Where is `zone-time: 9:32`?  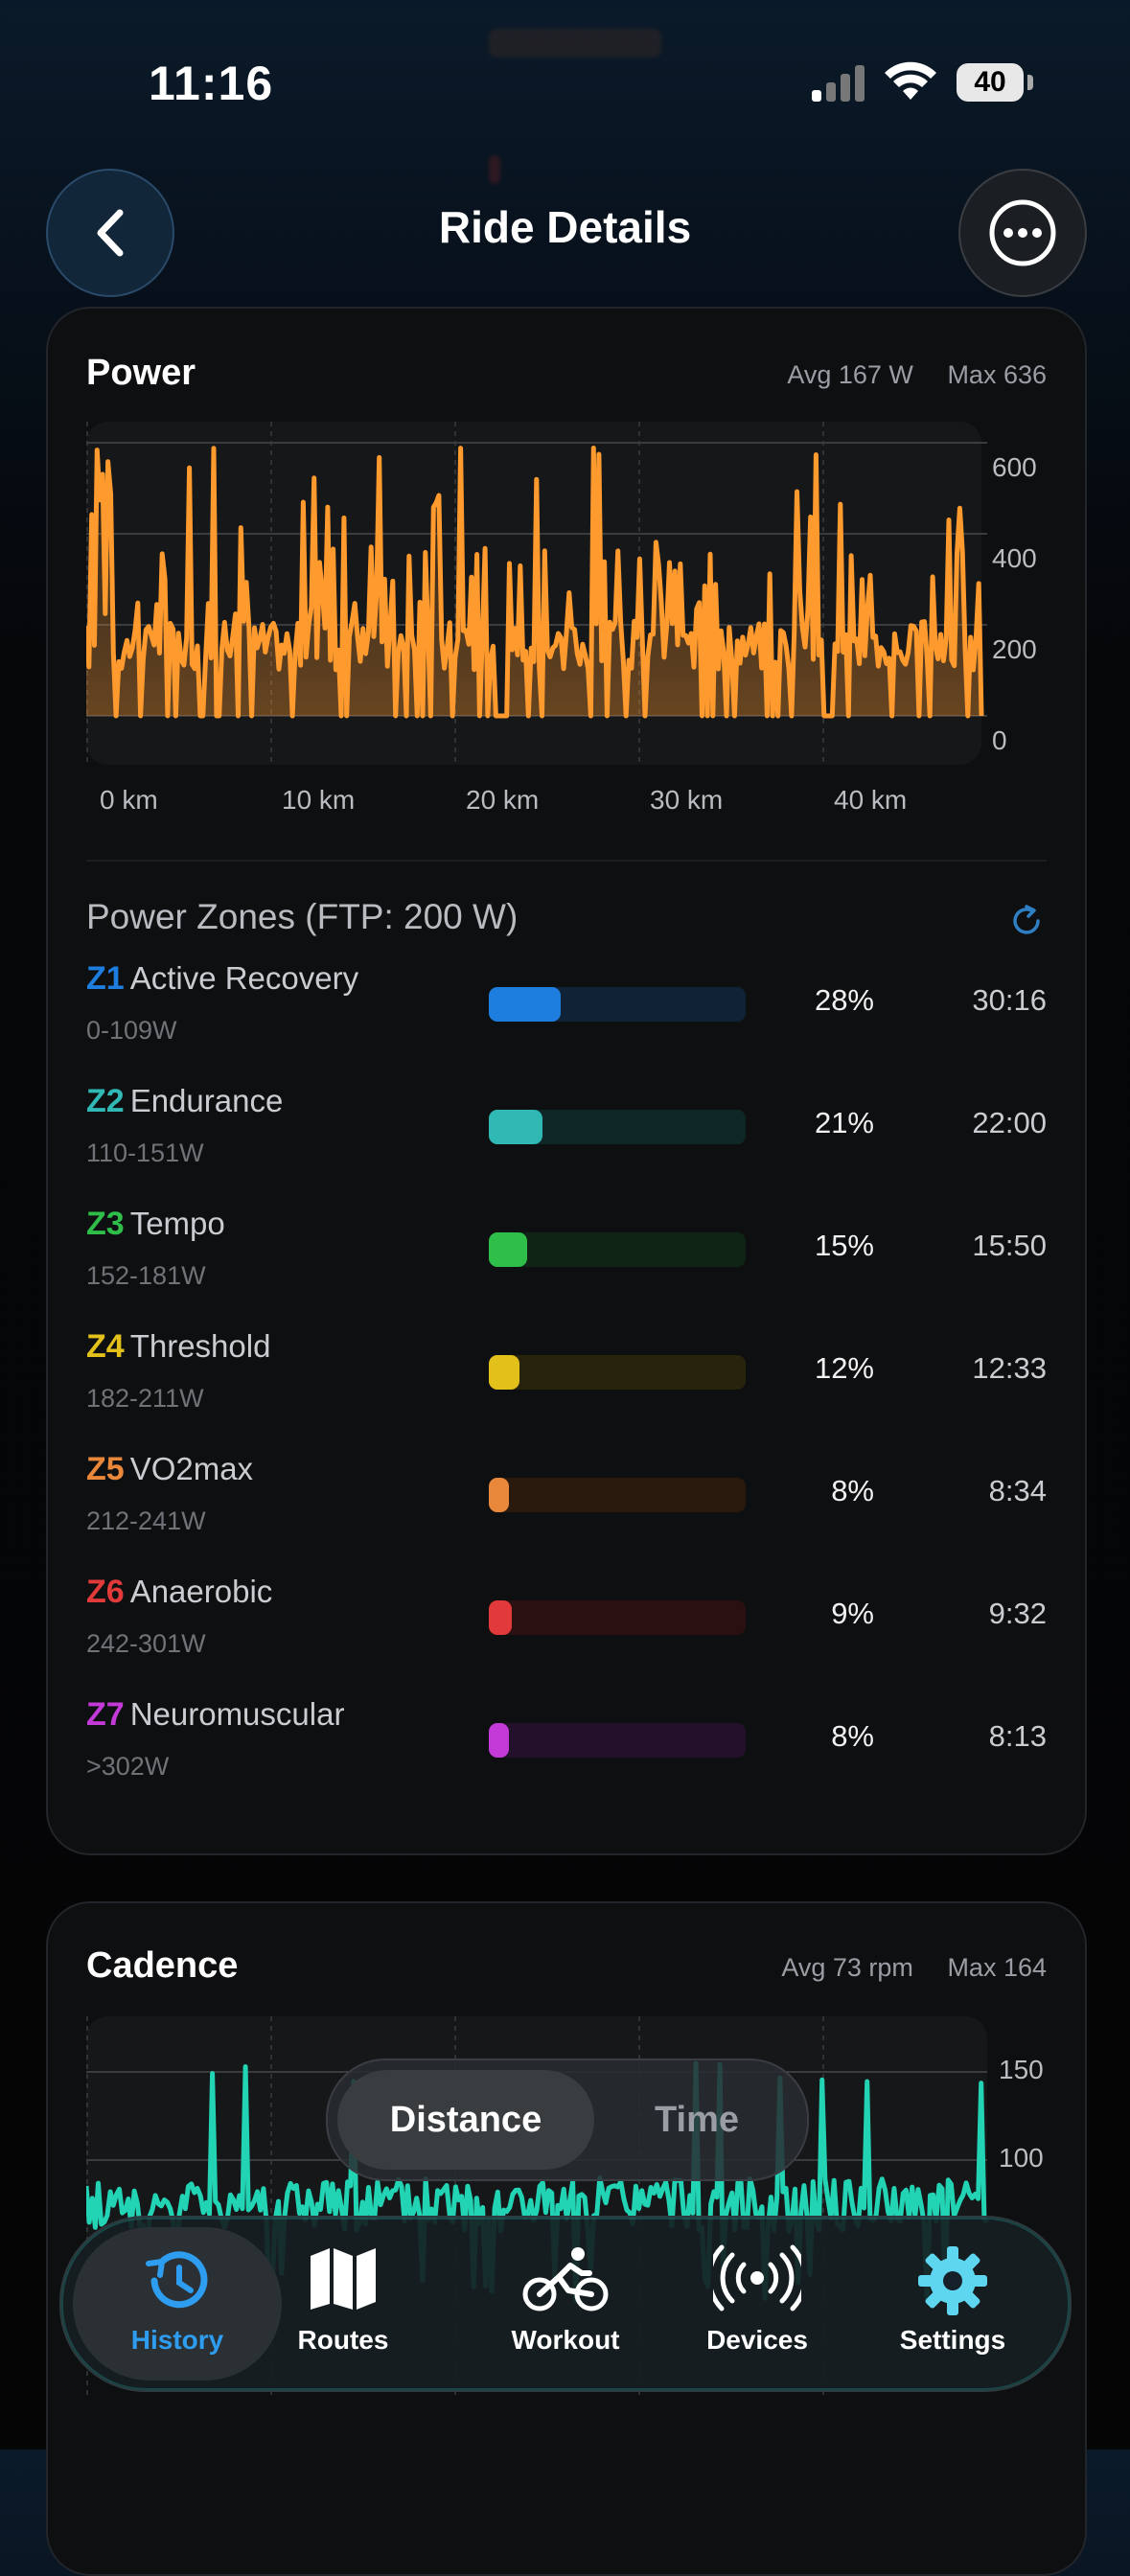
zone-time: 9:32 is located at coordinates (1018, 1613).